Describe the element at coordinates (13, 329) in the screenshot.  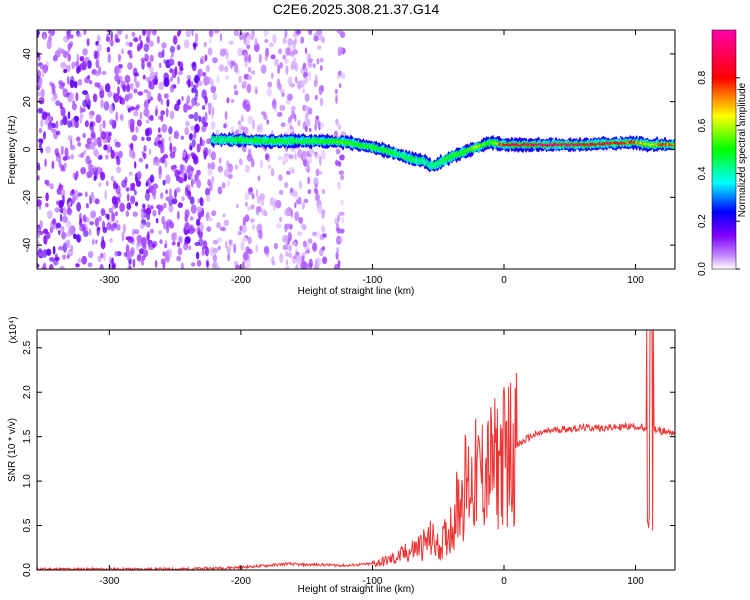
I see `snr-y-multiplier: (x10⁴)` at that location.